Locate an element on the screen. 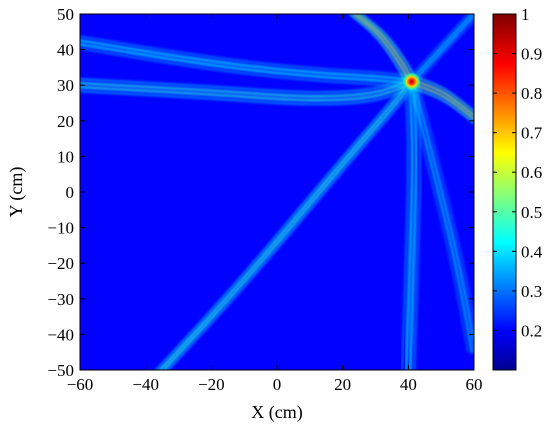 This screenshot has width=550, height=436. x-tick-label: −20 is located at coordinates (211, 384).